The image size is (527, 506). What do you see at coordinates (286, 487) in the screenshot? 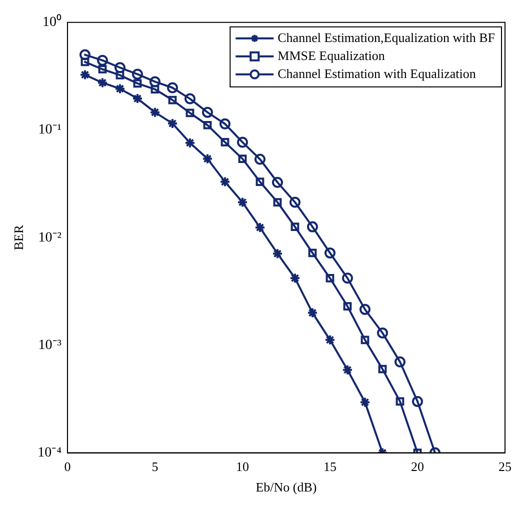
I see `x-axis-title: Eb/No (dB)` at bounding box center [286, 487].